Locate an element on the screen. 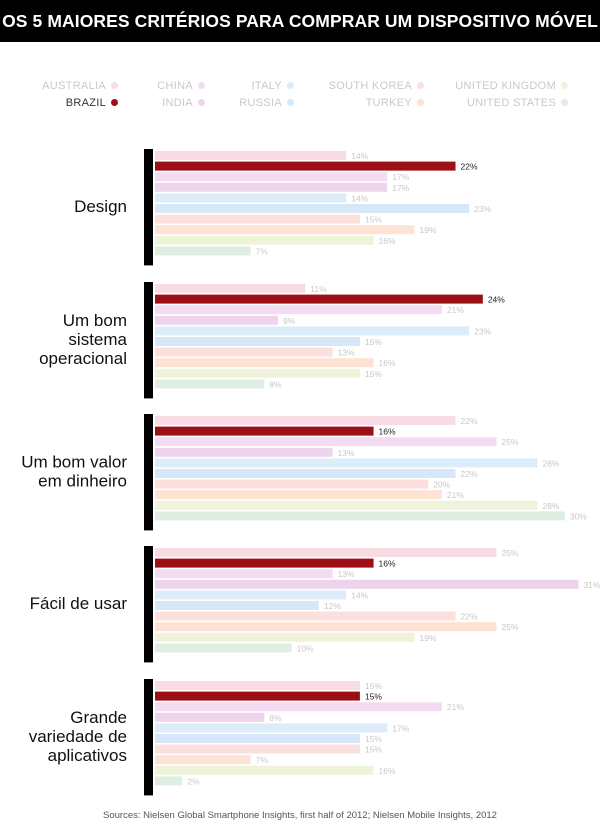 The image size is (600, 833). legend-label: RUSSIA is located at coordinates (260, 103).